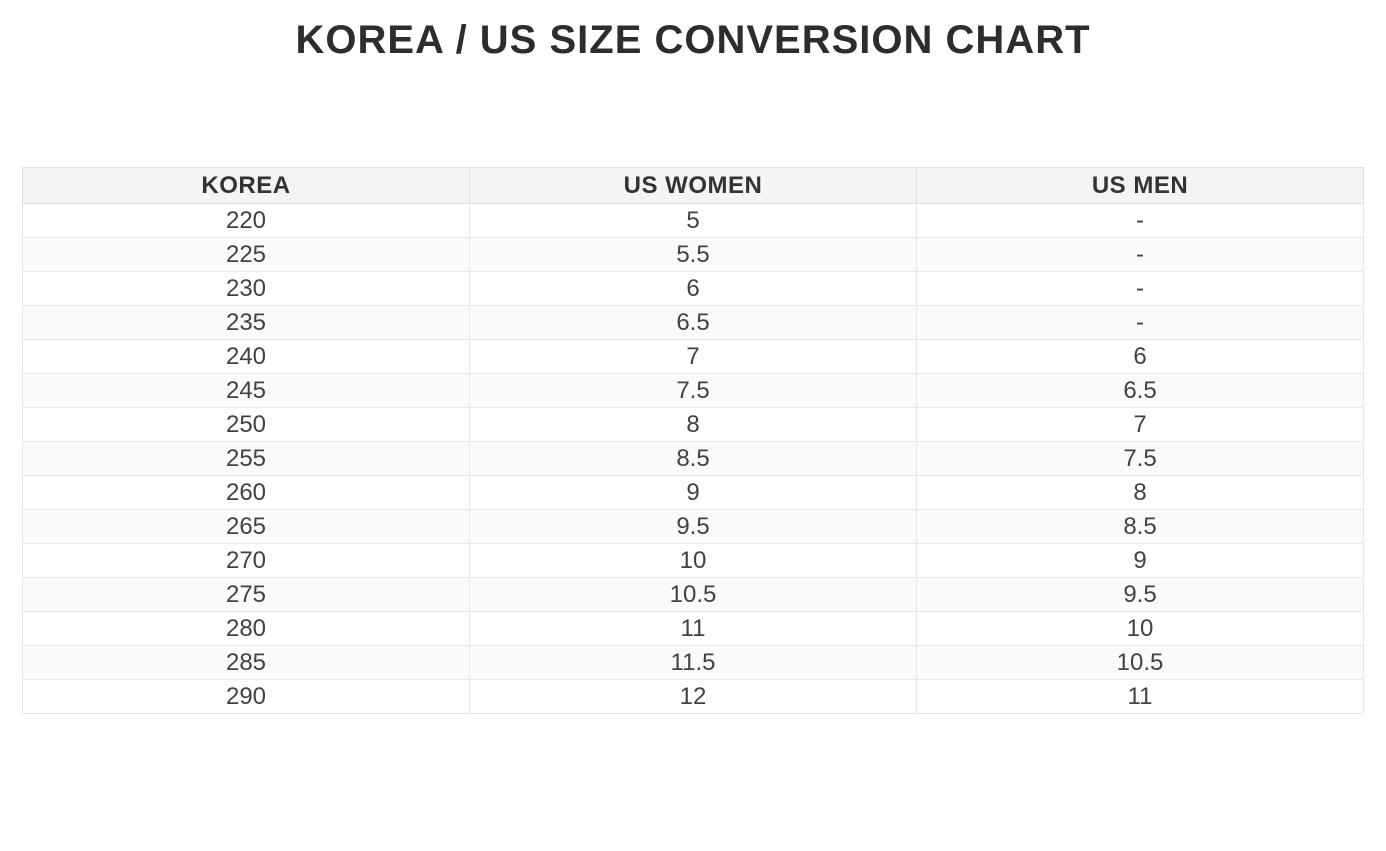 Image resolution: width=1386 pixels, height=851 pixels. Describe the element at coordinates (246, 696) in the screenshot. I see `table-cell: 290` at that location.